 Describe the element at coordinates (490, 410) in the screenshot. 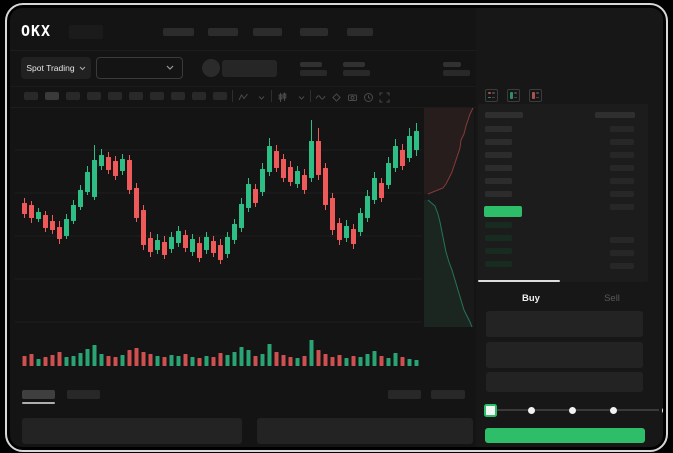

I see `percent-slider-handle` at that location.